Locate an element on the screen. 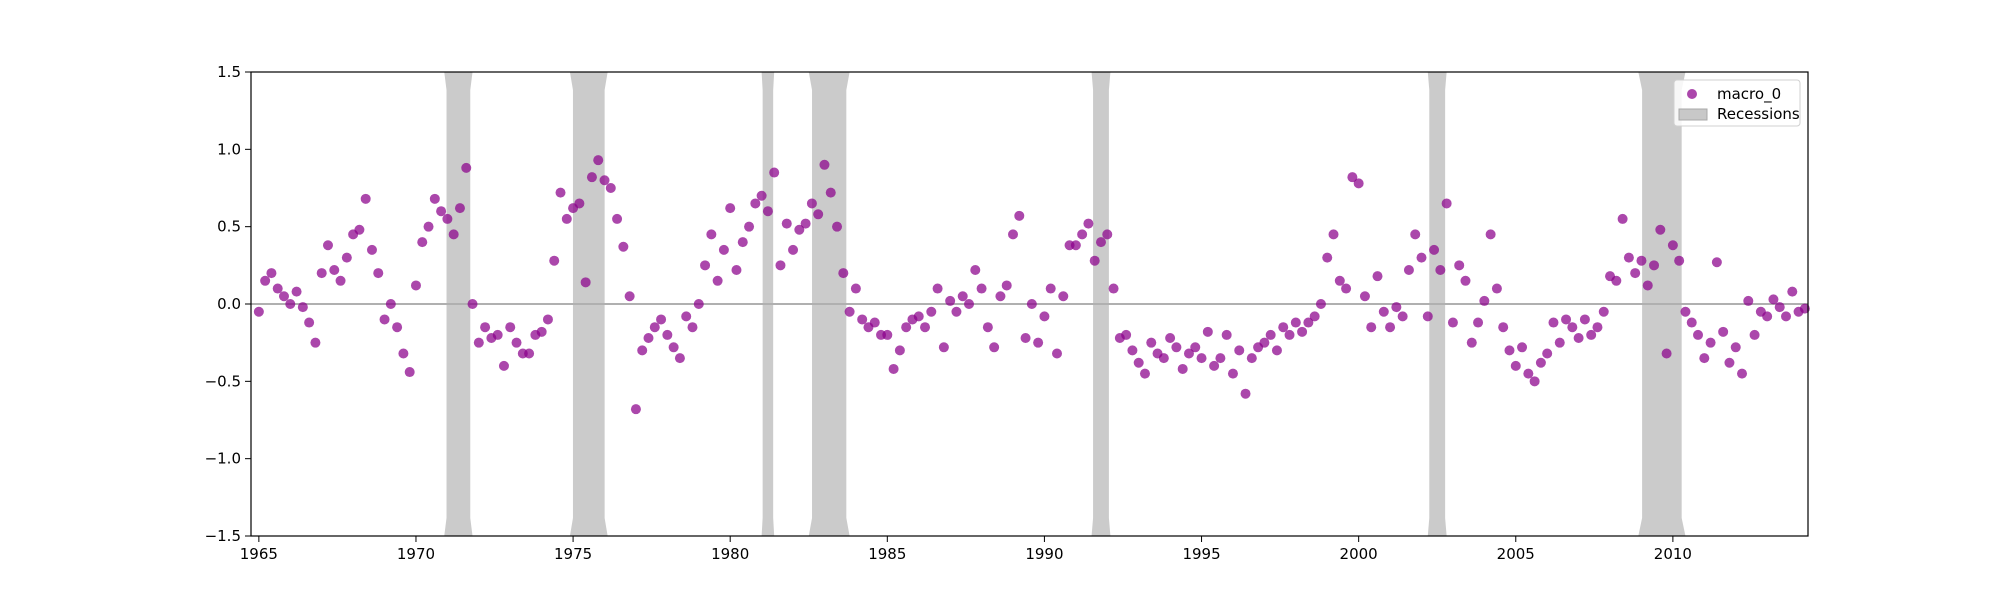 The image size is (2000, 600). x-axis: 1965 1970 1975 1980 1985 1990 1995 2000 2005 2010 is located at coordinates (966, 549).